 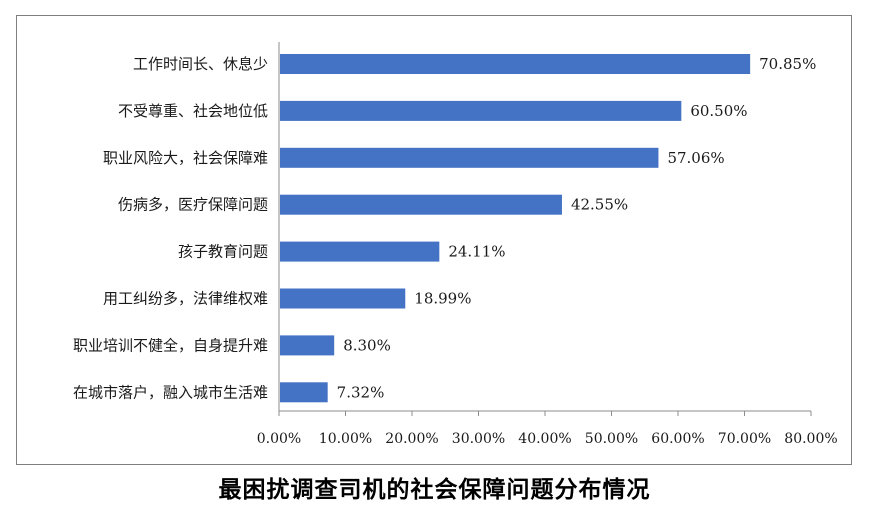 What do you see at coordinates (810, 439) in the screenshot?
I see `x-tick-label: 80.00%` at bounding box center [810, 439].